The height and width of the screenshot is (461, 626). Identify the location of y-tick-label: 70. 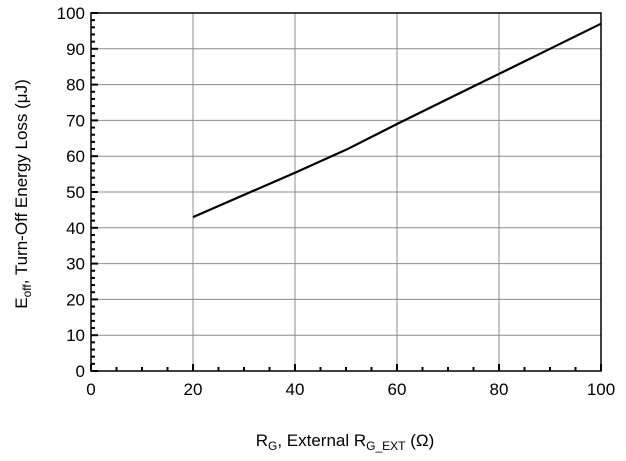
(75, 120).